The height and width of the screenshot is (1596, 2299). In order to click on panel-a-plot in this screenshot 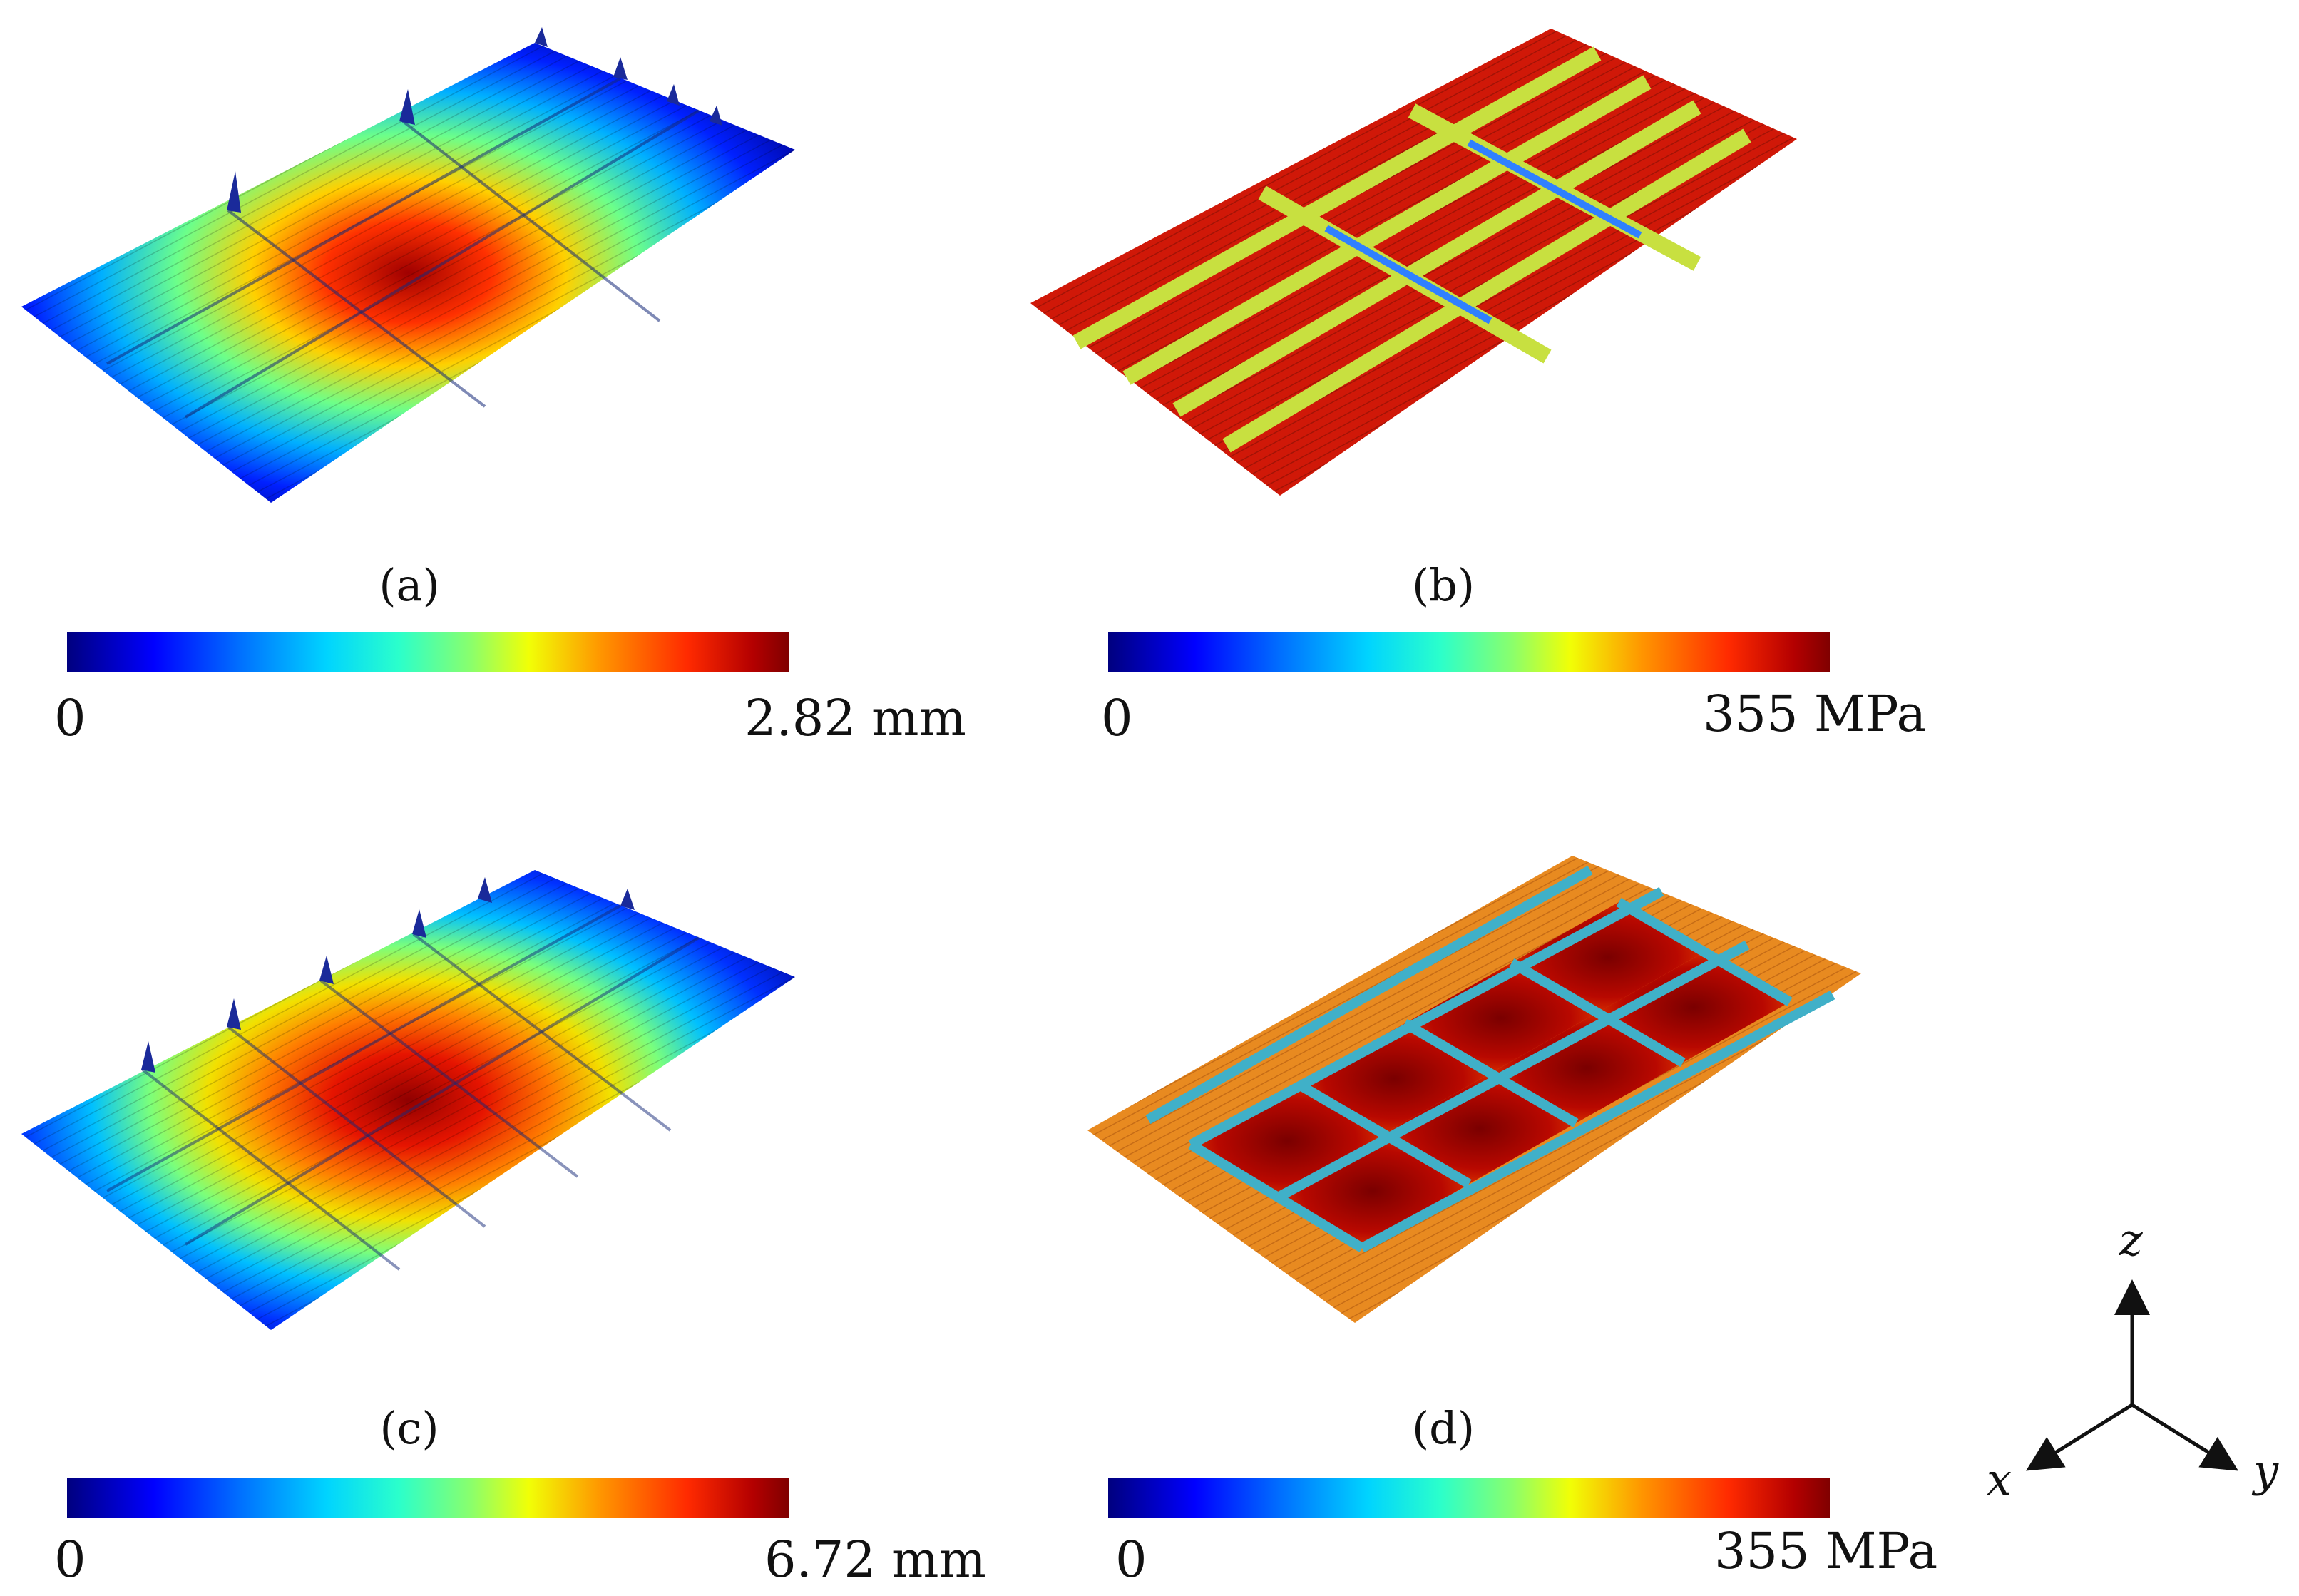, I will do `click(414, 267)`.